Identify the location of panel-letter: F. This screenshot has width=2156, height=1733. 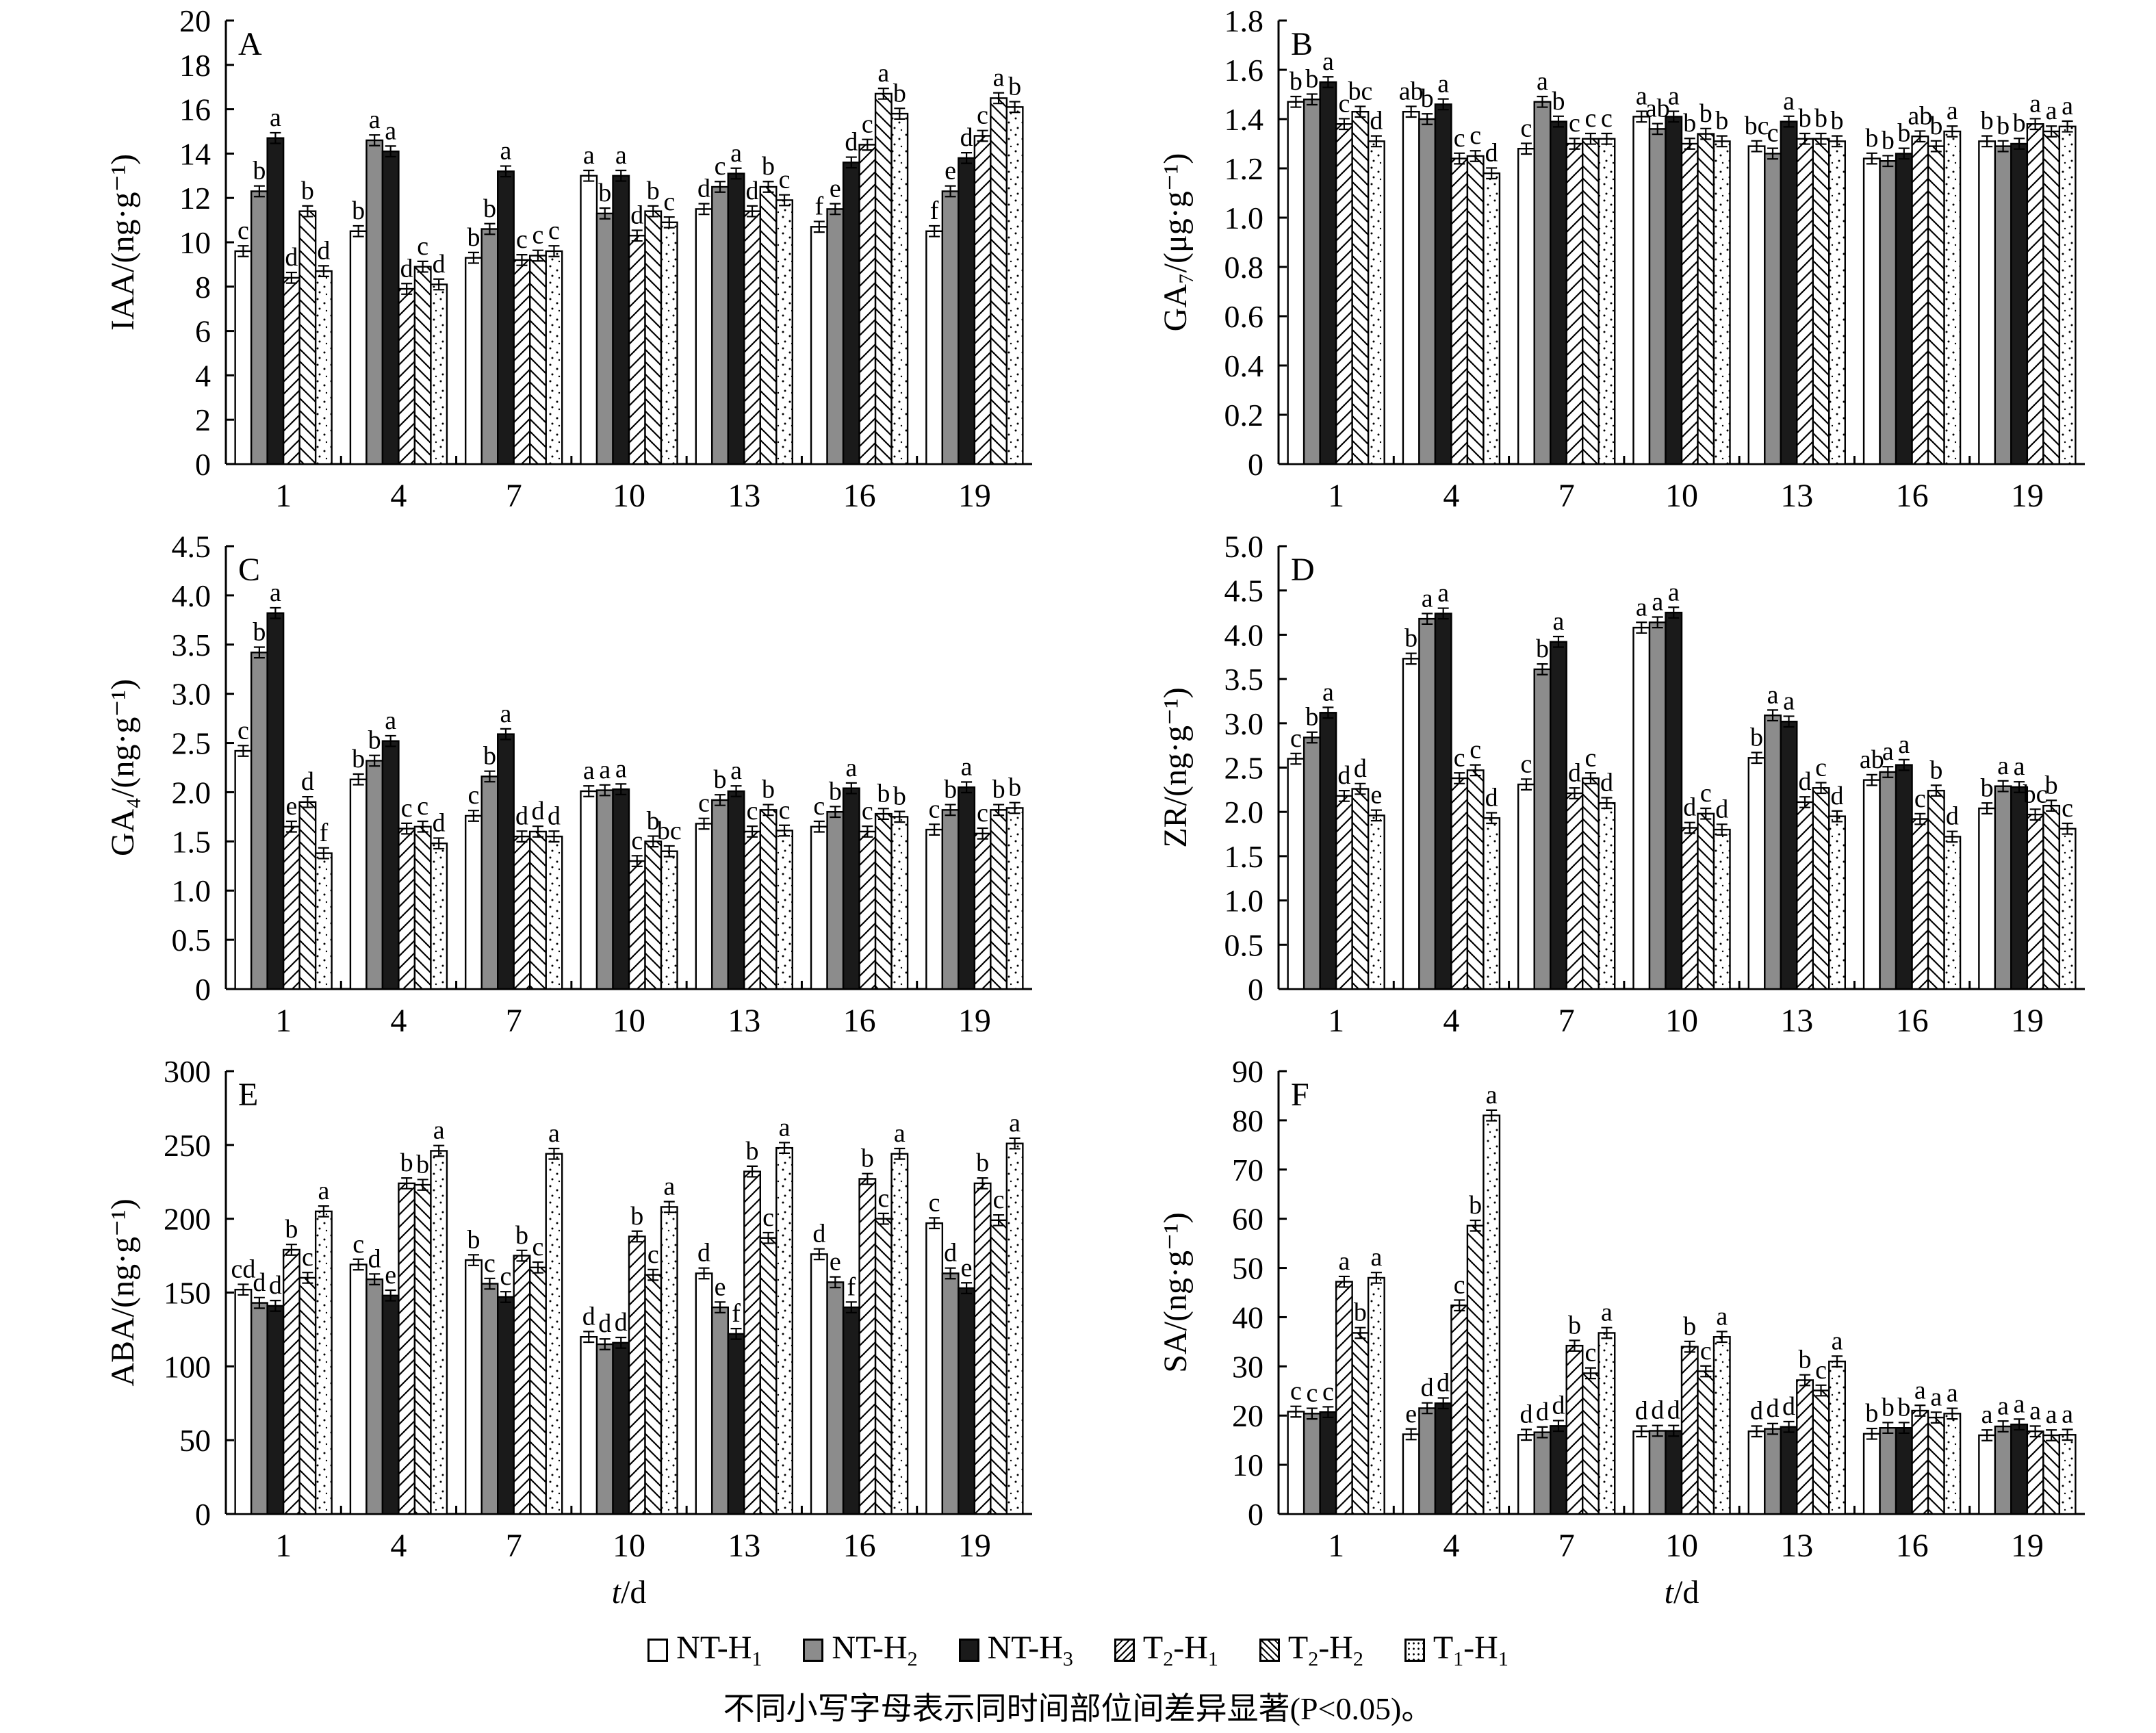
(1300, 1095).